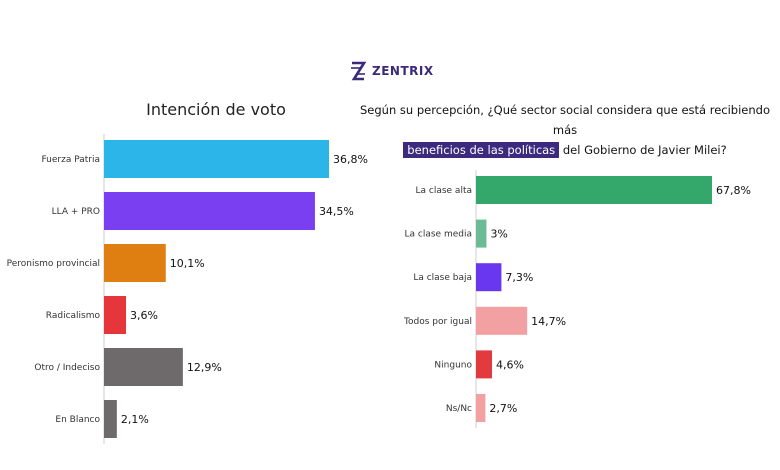 This screenshot has width=780, height=470. Describe the element at coordinates (644, 150) in the screenshot. I see `right-title-after: del Gobierno de Javier Milei?` at that location.